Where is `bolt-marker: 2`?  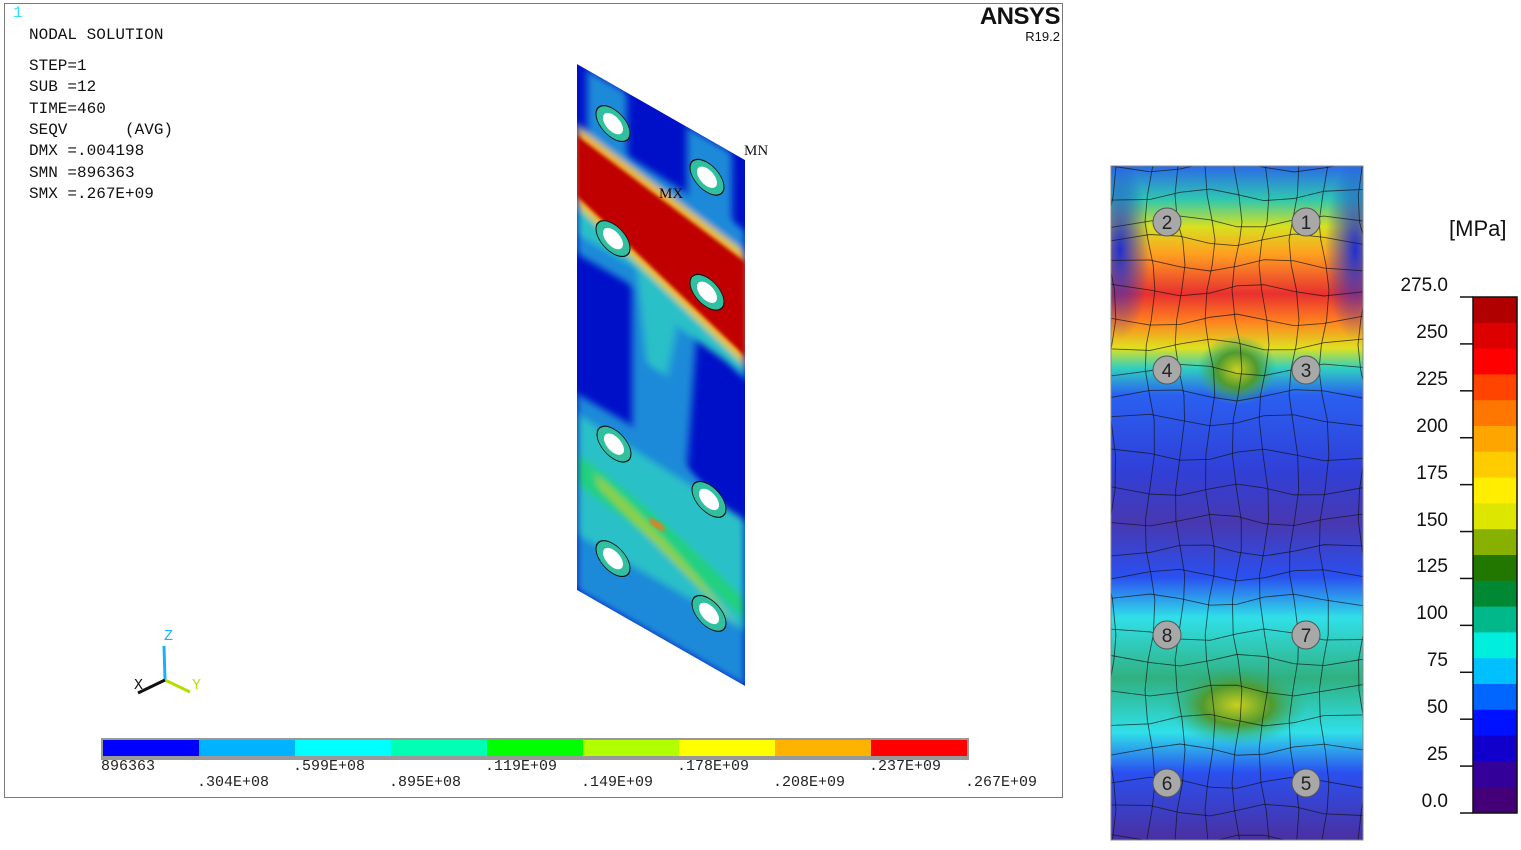
bolt-marker: 2 is located at coordinates (1167, 222).